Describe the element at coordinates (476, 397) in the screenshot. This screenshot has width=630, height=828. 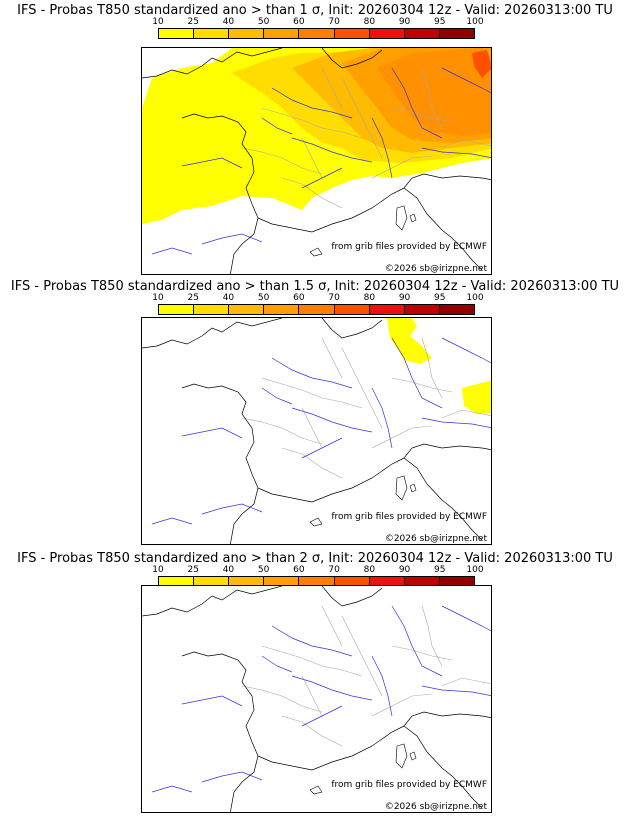
I see `prob-area-10-east` at that location.